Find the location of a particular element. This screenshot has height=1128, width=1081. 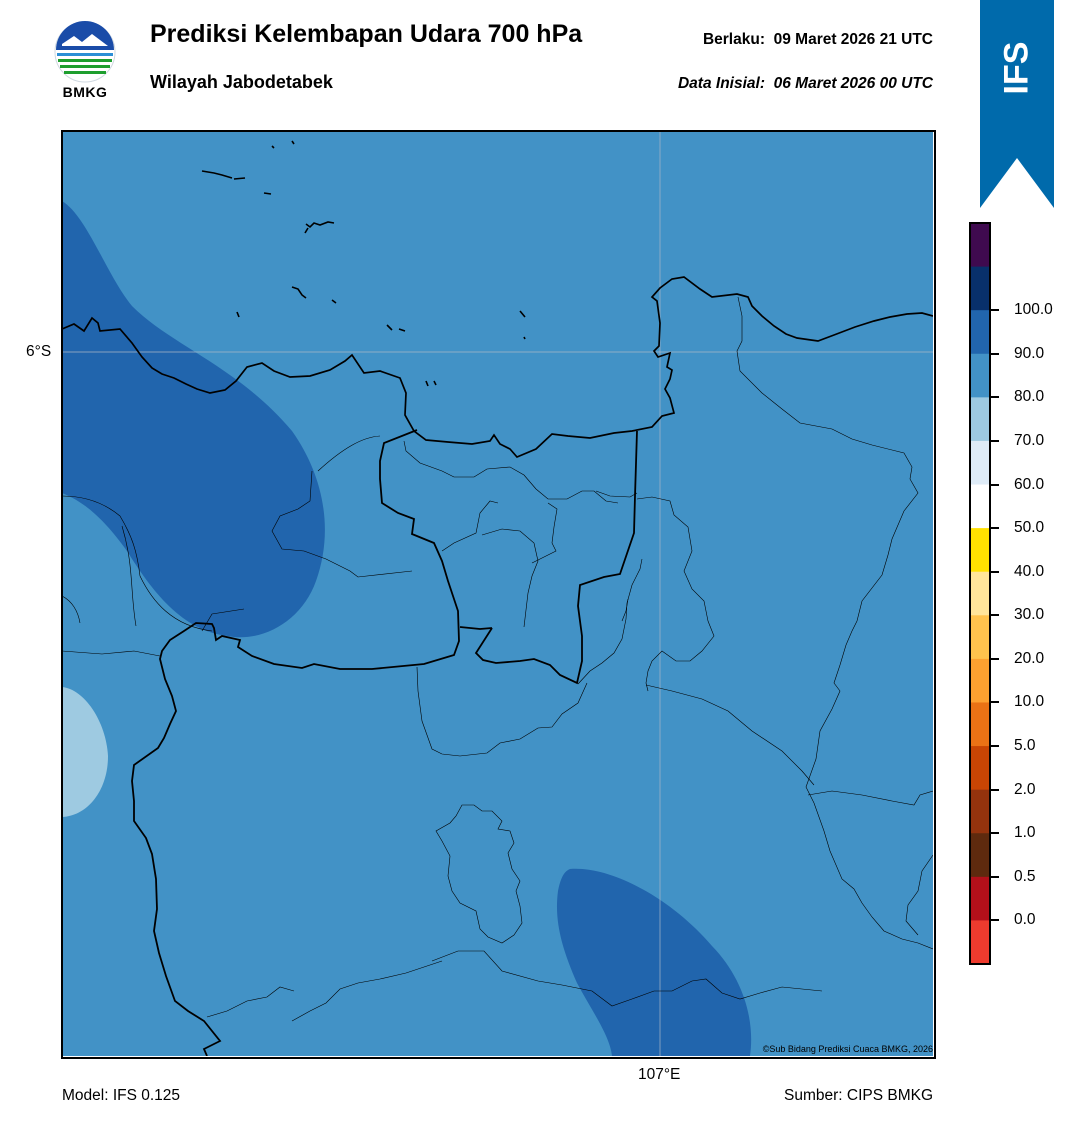

jakarta-boundary-thick is located at coordinates (556, 557).